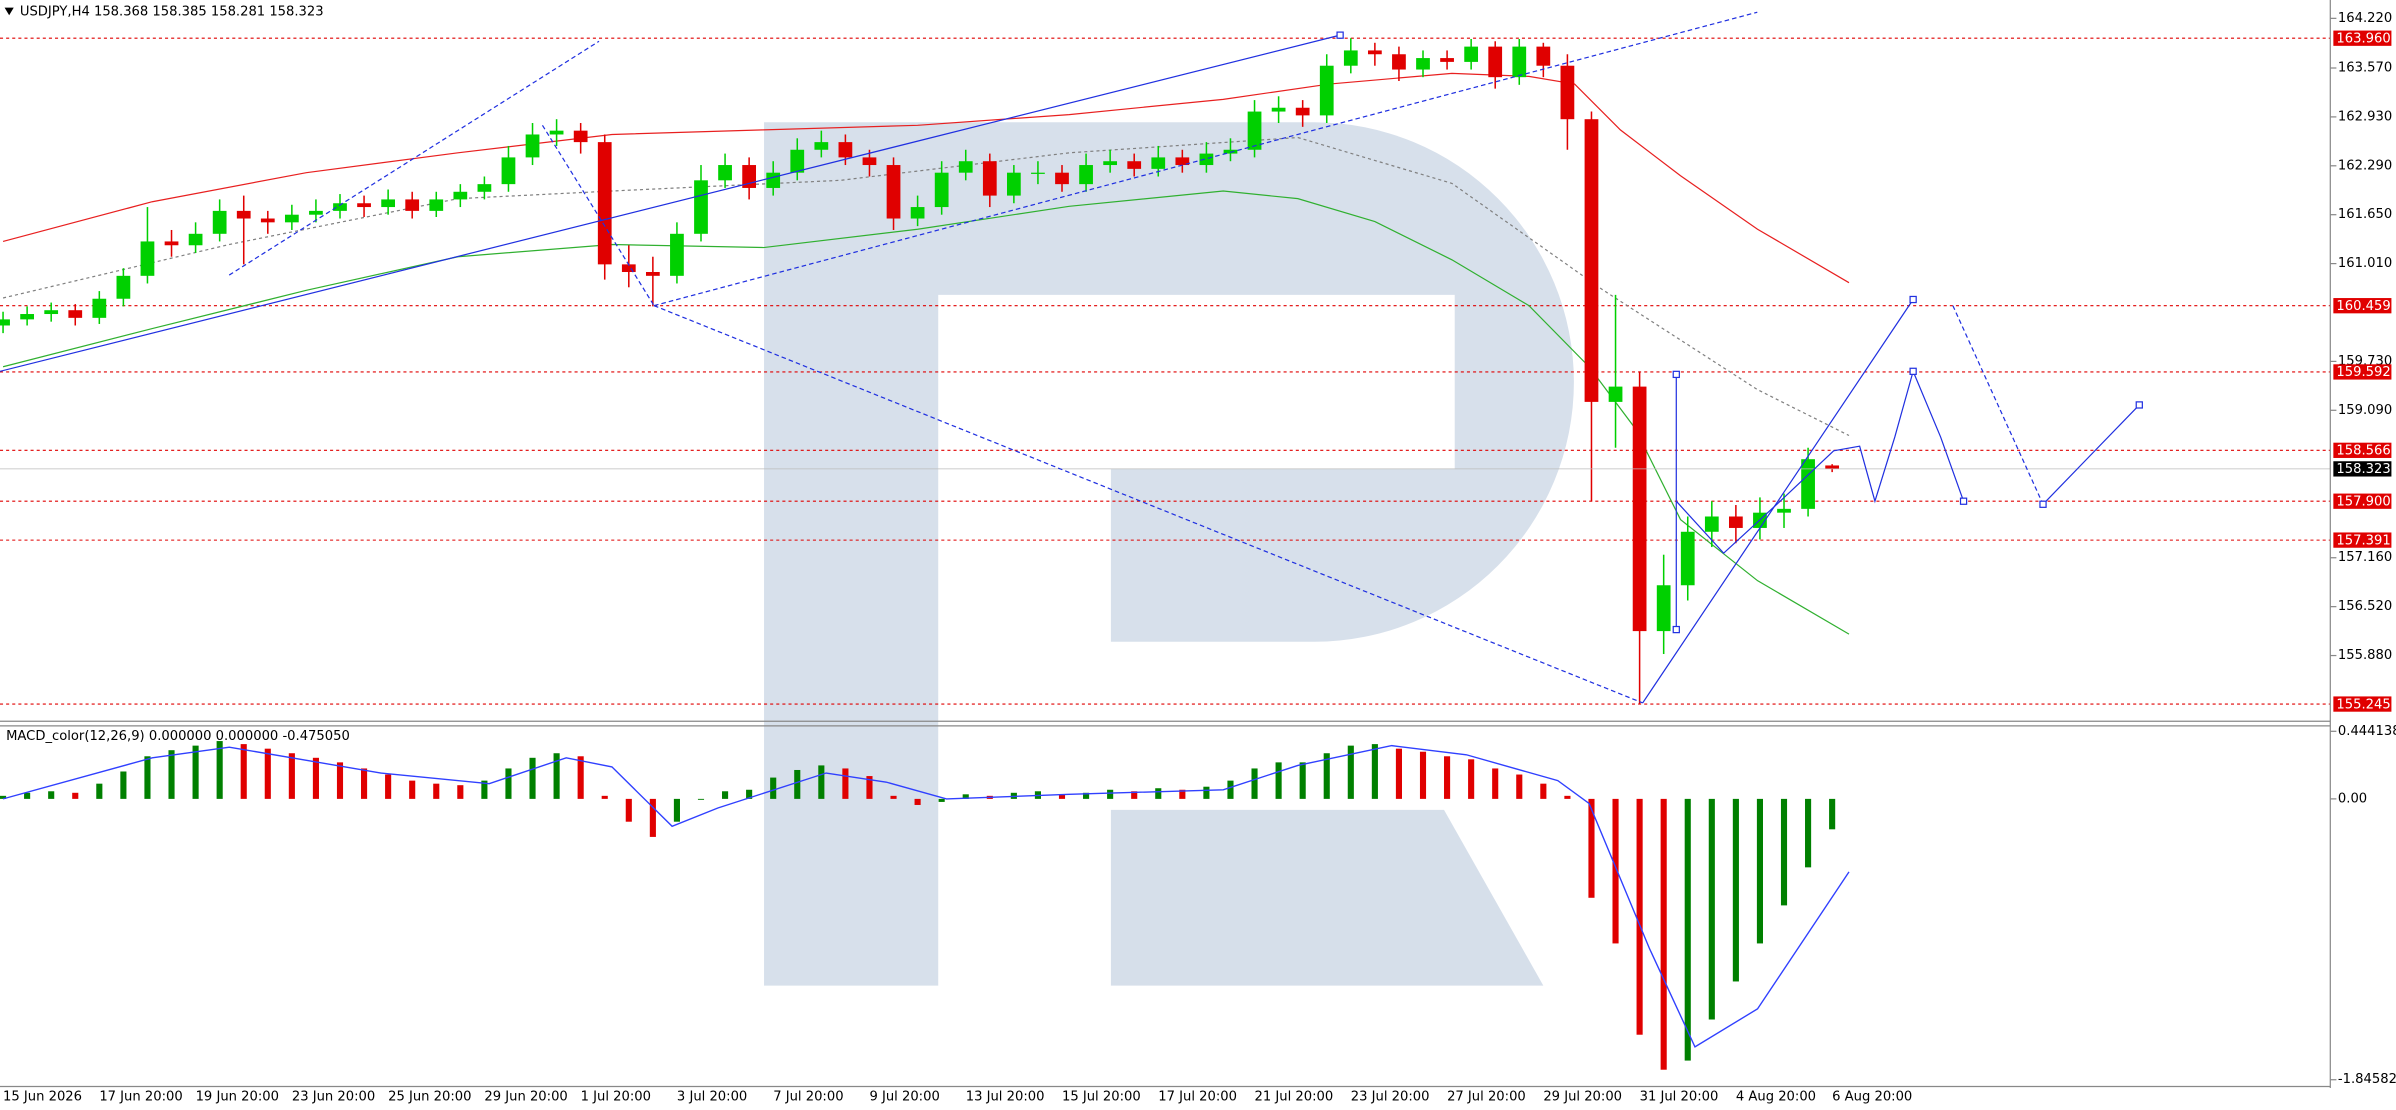 This screenshot has width=2396, height=1110. Describe the element at coordinates (1390, 1097) in the screenshot. I see `x-tick-label: 23 Jul 20:00` at that location.